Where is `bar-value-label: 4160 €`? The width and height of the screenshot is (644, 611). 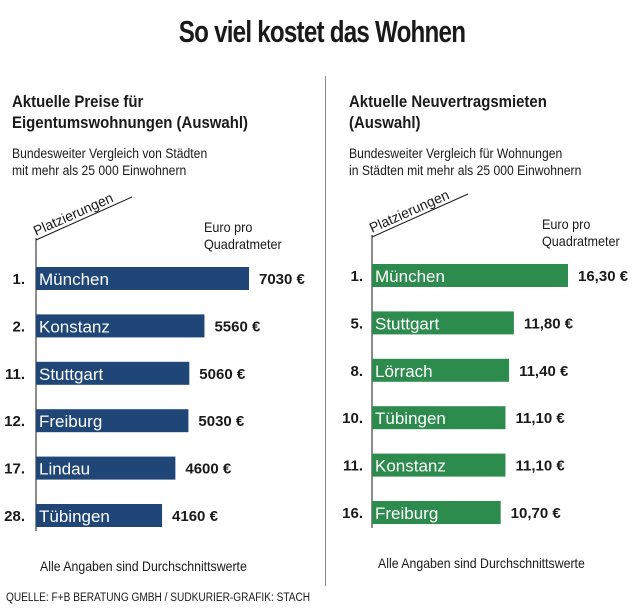
bar-value-label: 4160 € is located at coordinates (195, 516).